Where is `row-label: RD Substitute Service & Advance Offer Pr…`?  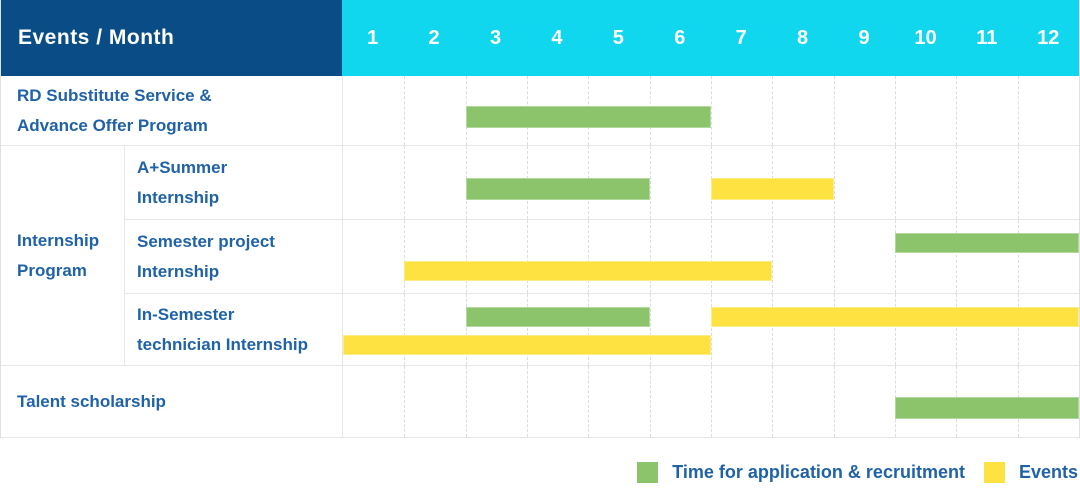 row-label: RD Substitute Service & Advance Offer Pr… is located at coordinates (171, 111).